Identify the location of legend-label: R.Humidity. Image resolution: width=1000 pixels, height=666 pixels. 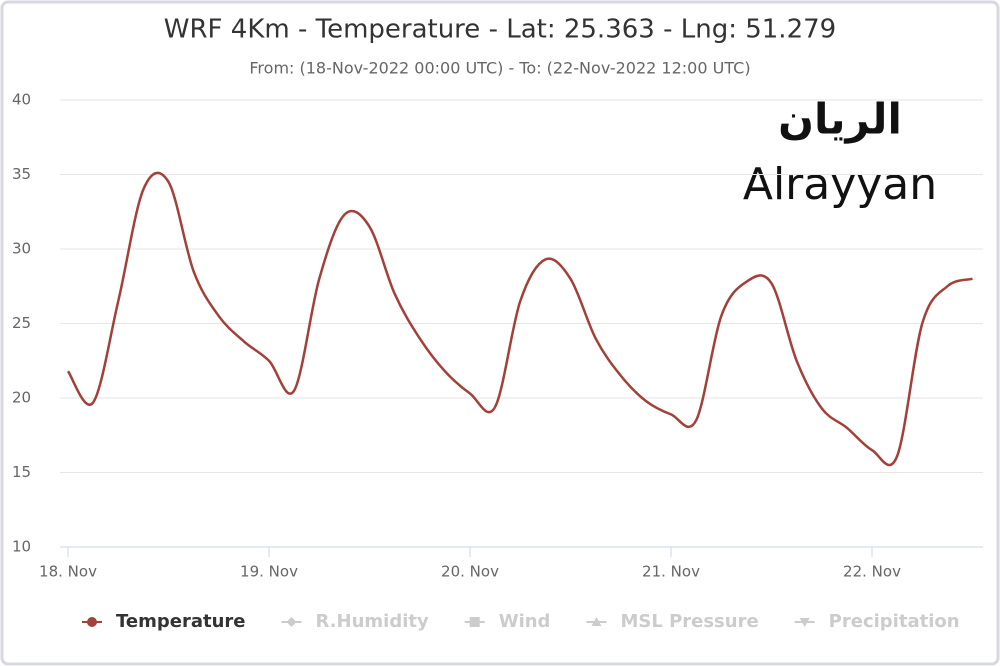
(371, 621).